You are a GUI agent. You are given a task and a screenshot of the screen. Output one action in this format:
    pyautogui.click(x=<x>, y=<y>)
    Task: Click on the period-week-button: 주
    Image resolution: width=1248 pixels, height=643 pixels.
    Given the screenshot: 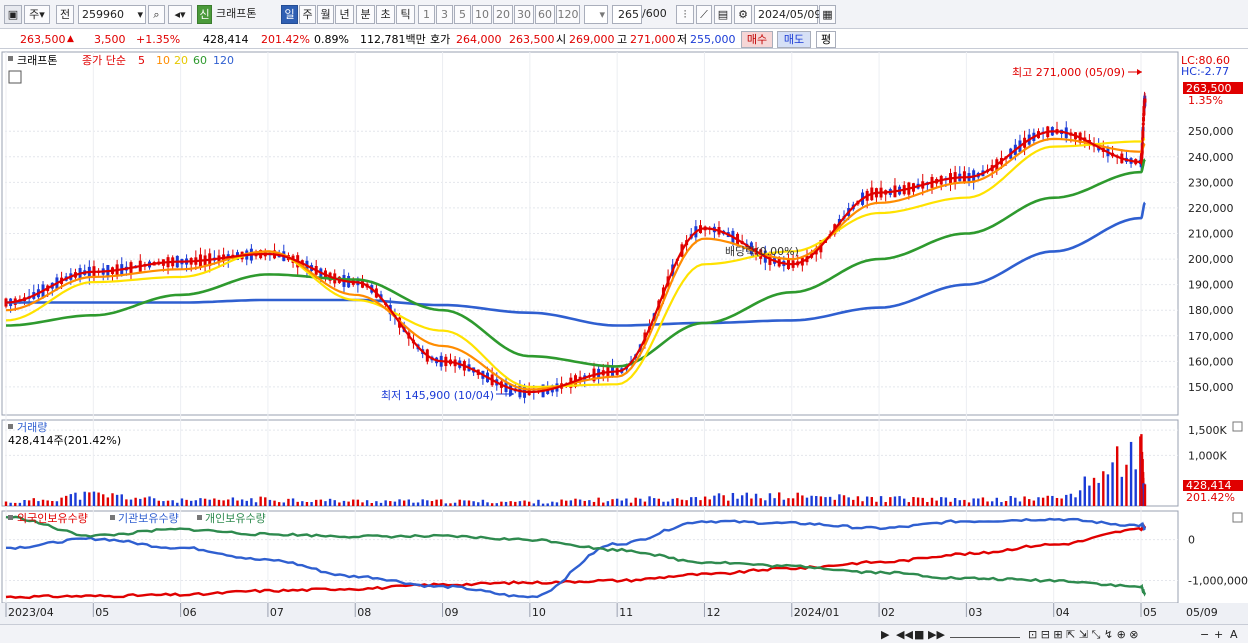 What is the action you would take?
    pyautogui.click(x=307, y=14)
    